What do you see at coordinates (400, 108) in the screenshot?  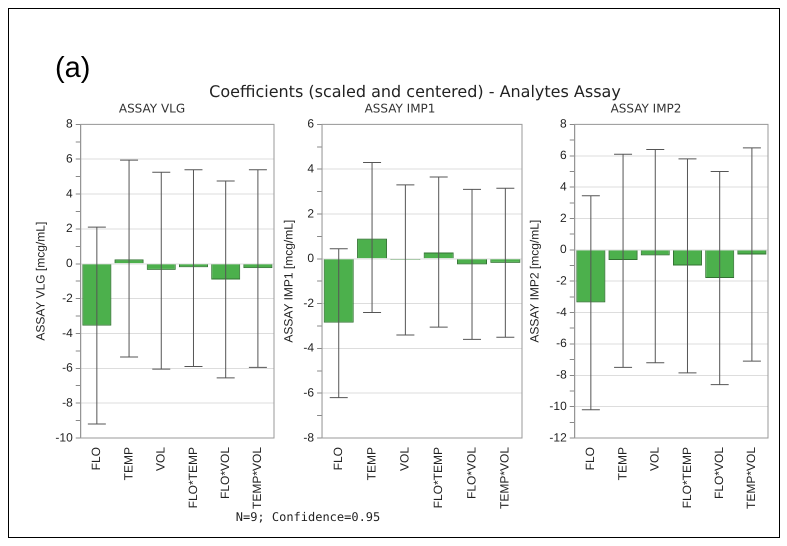 I see `chart-title: ASSAY IMP1` at bounding box center [400, 108].